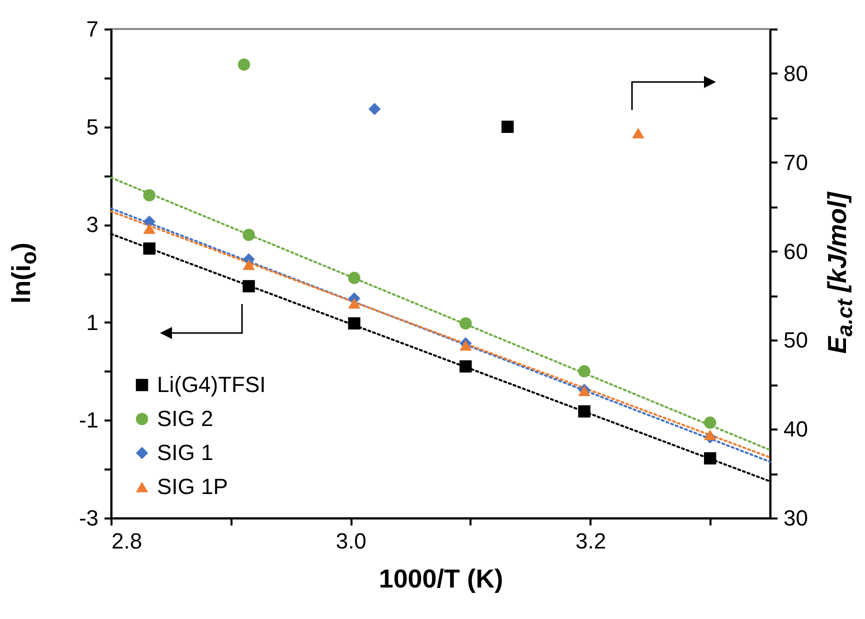 The width and height of the screenshot is (865, 619). What do you see at coordinates (88, 518) in the screenshot?
I see `y-tick-label: -3` at bounding box center [88, 518].